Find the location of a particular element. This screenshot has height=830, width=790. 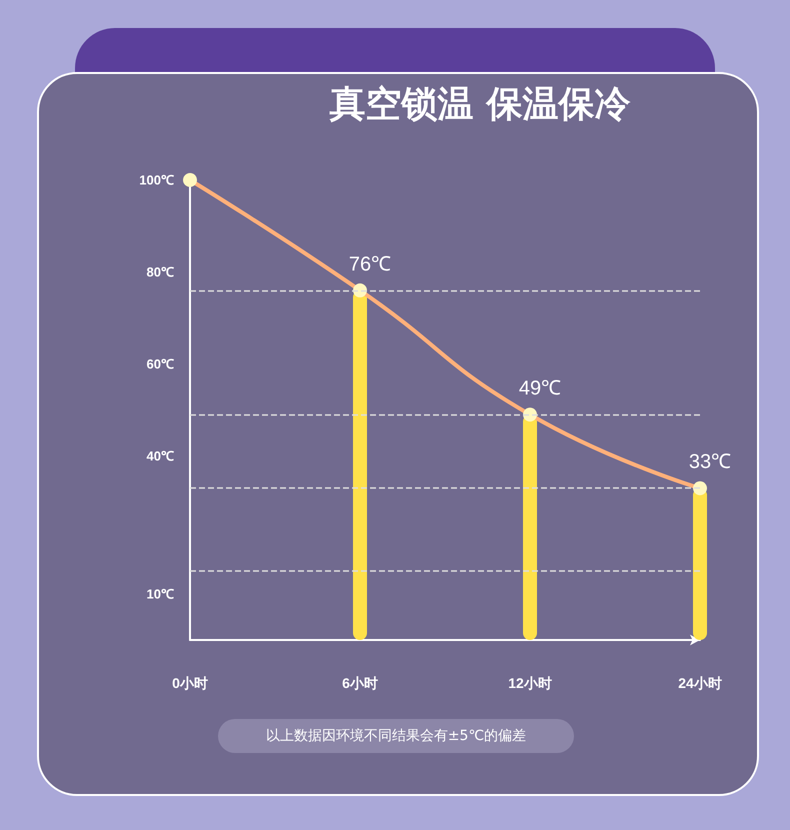

data-label: 76℃ is located at coordinates (370, 264).